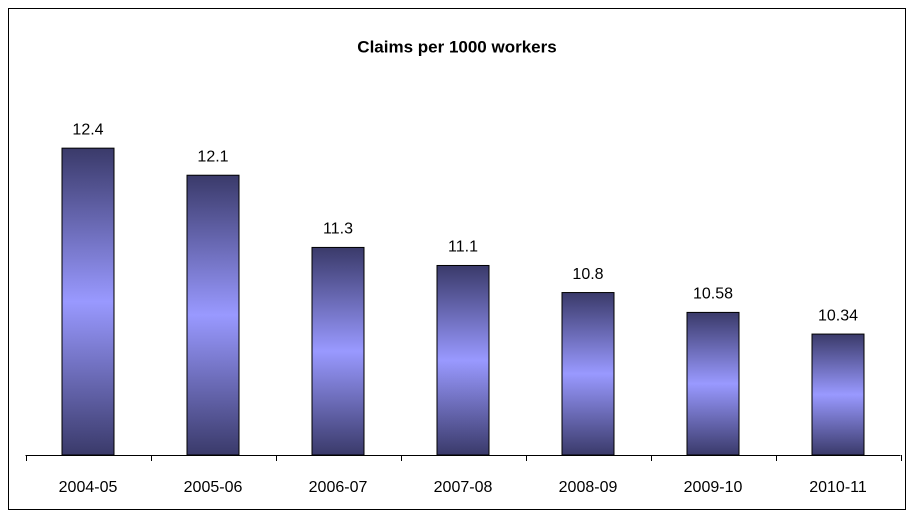 This screenshot has height=515, width=914. What do you see at coordinates (88, 487) in the screenshot?
I see `x-tick-label: 2004-05` at bounding box center [88, 487].